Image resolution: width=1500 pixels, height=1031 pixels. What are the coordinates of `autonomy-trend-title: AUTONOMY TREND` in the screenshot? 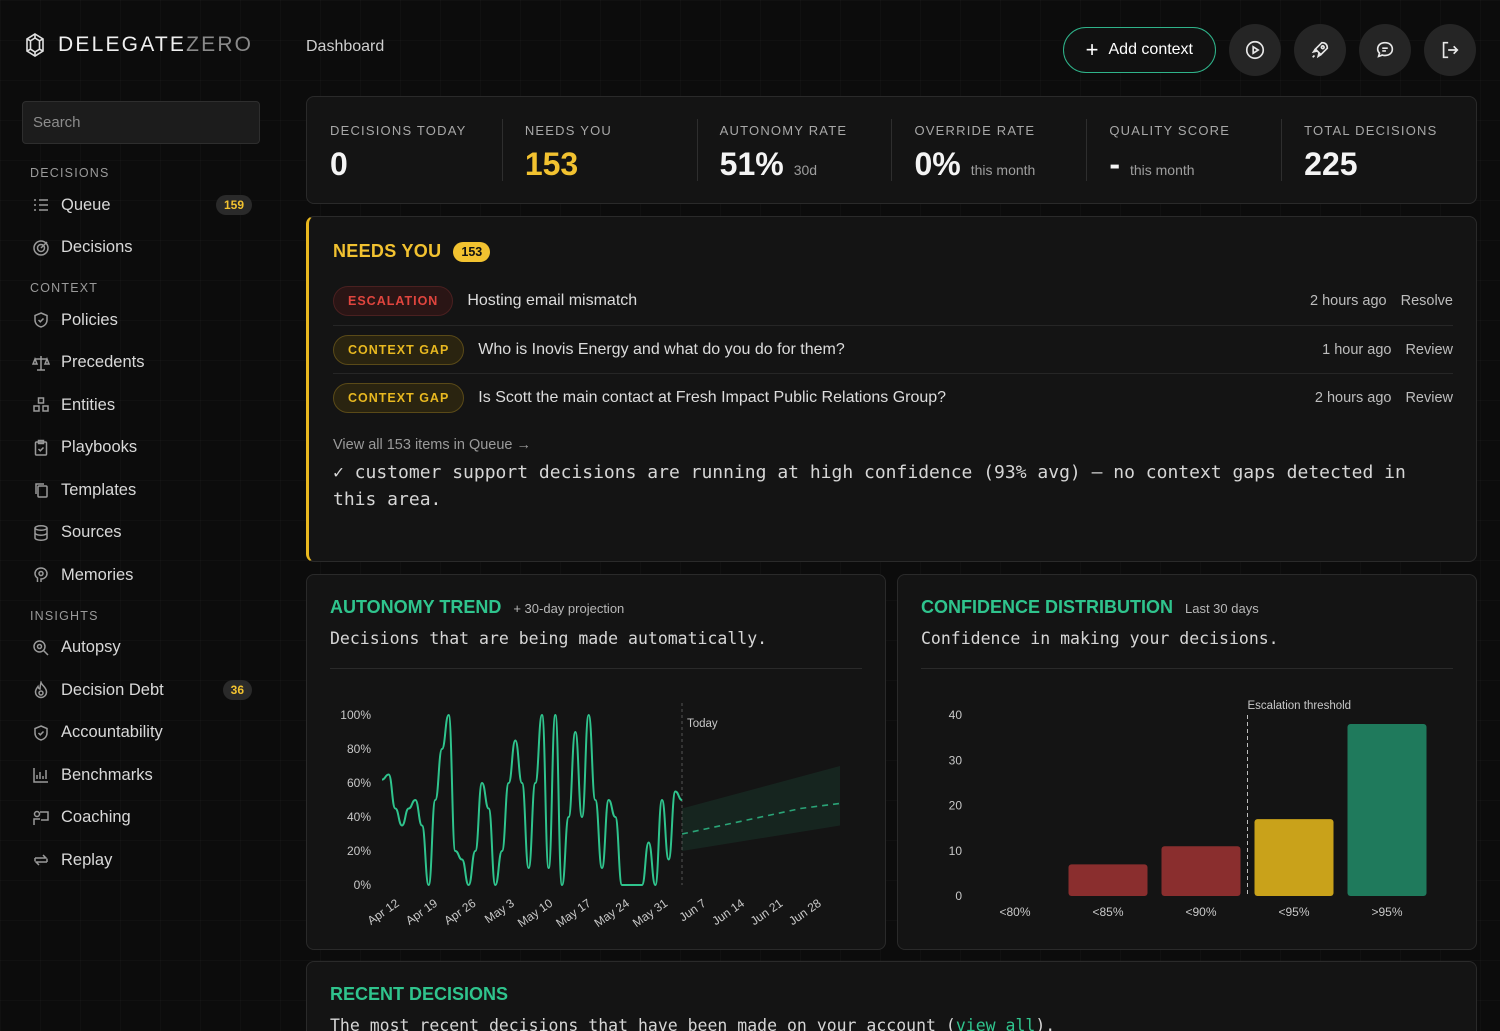 It's located at (416, 607).